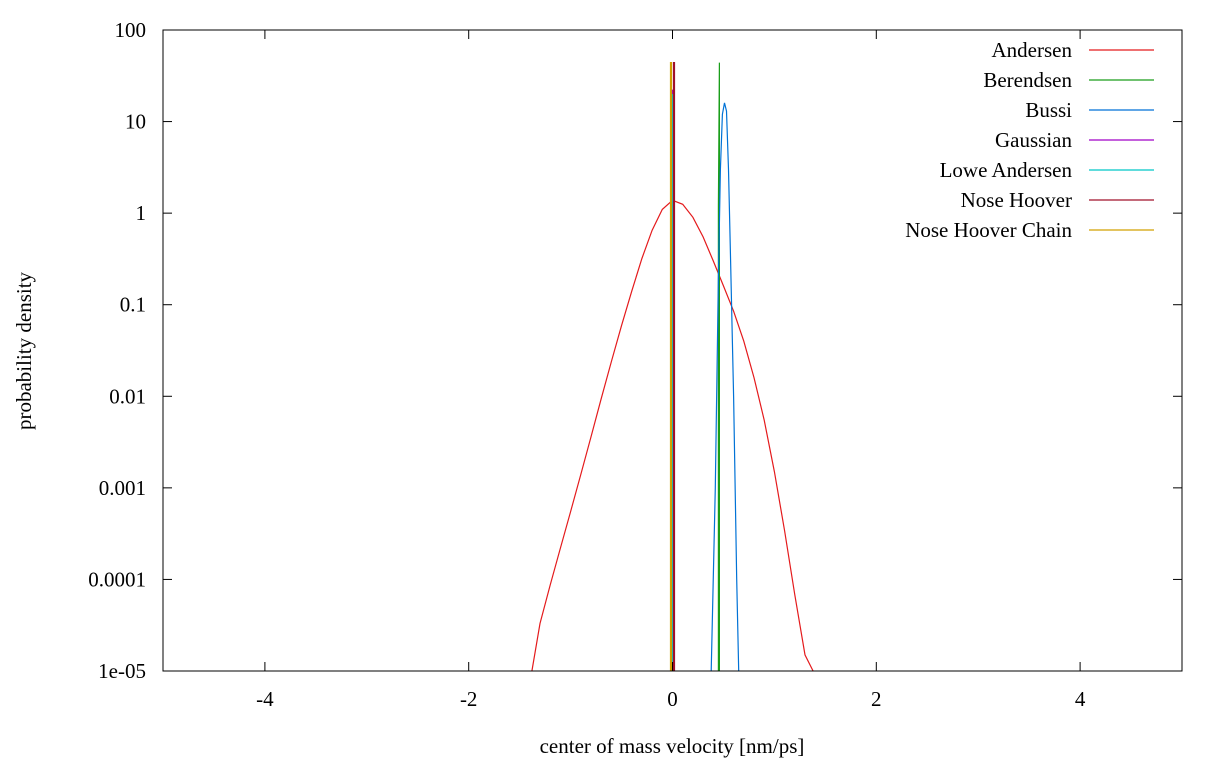 This screenshot has height=768, width=1224. Describe the element at coordinates (672, 699) in the screenshot. I see `x-tick-label: 0` at that location.